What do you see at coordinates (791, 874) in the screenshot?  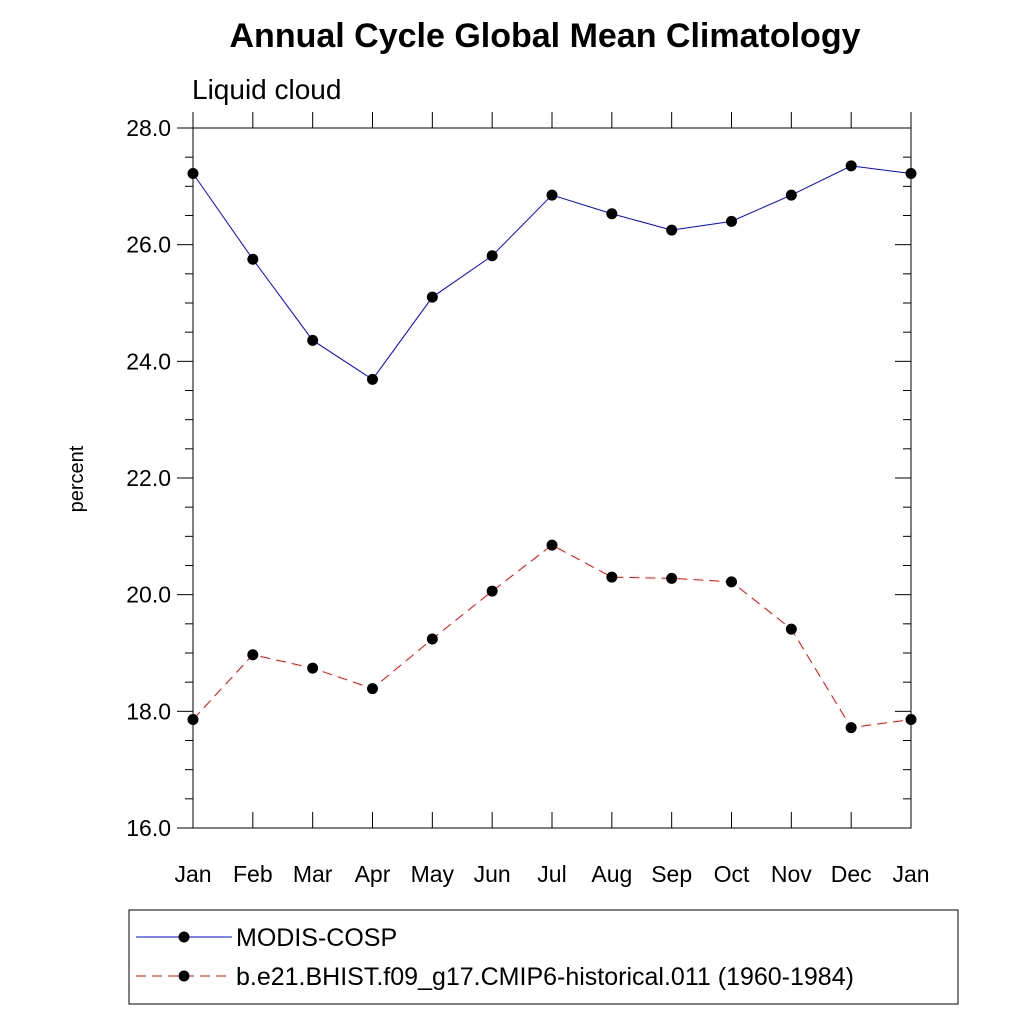 I see `x-tick-label: Nov` at bounding box center [791, 874].